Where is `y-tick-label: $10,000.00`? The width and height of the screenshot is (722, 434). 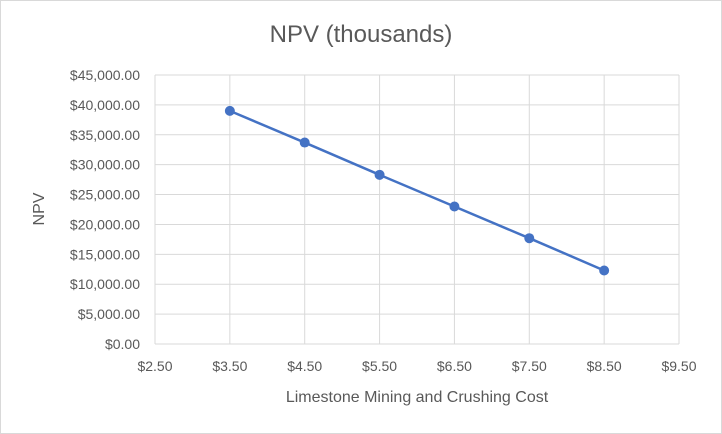 y-tick-label: $10,000.00 is located at coordinates (105, 284).